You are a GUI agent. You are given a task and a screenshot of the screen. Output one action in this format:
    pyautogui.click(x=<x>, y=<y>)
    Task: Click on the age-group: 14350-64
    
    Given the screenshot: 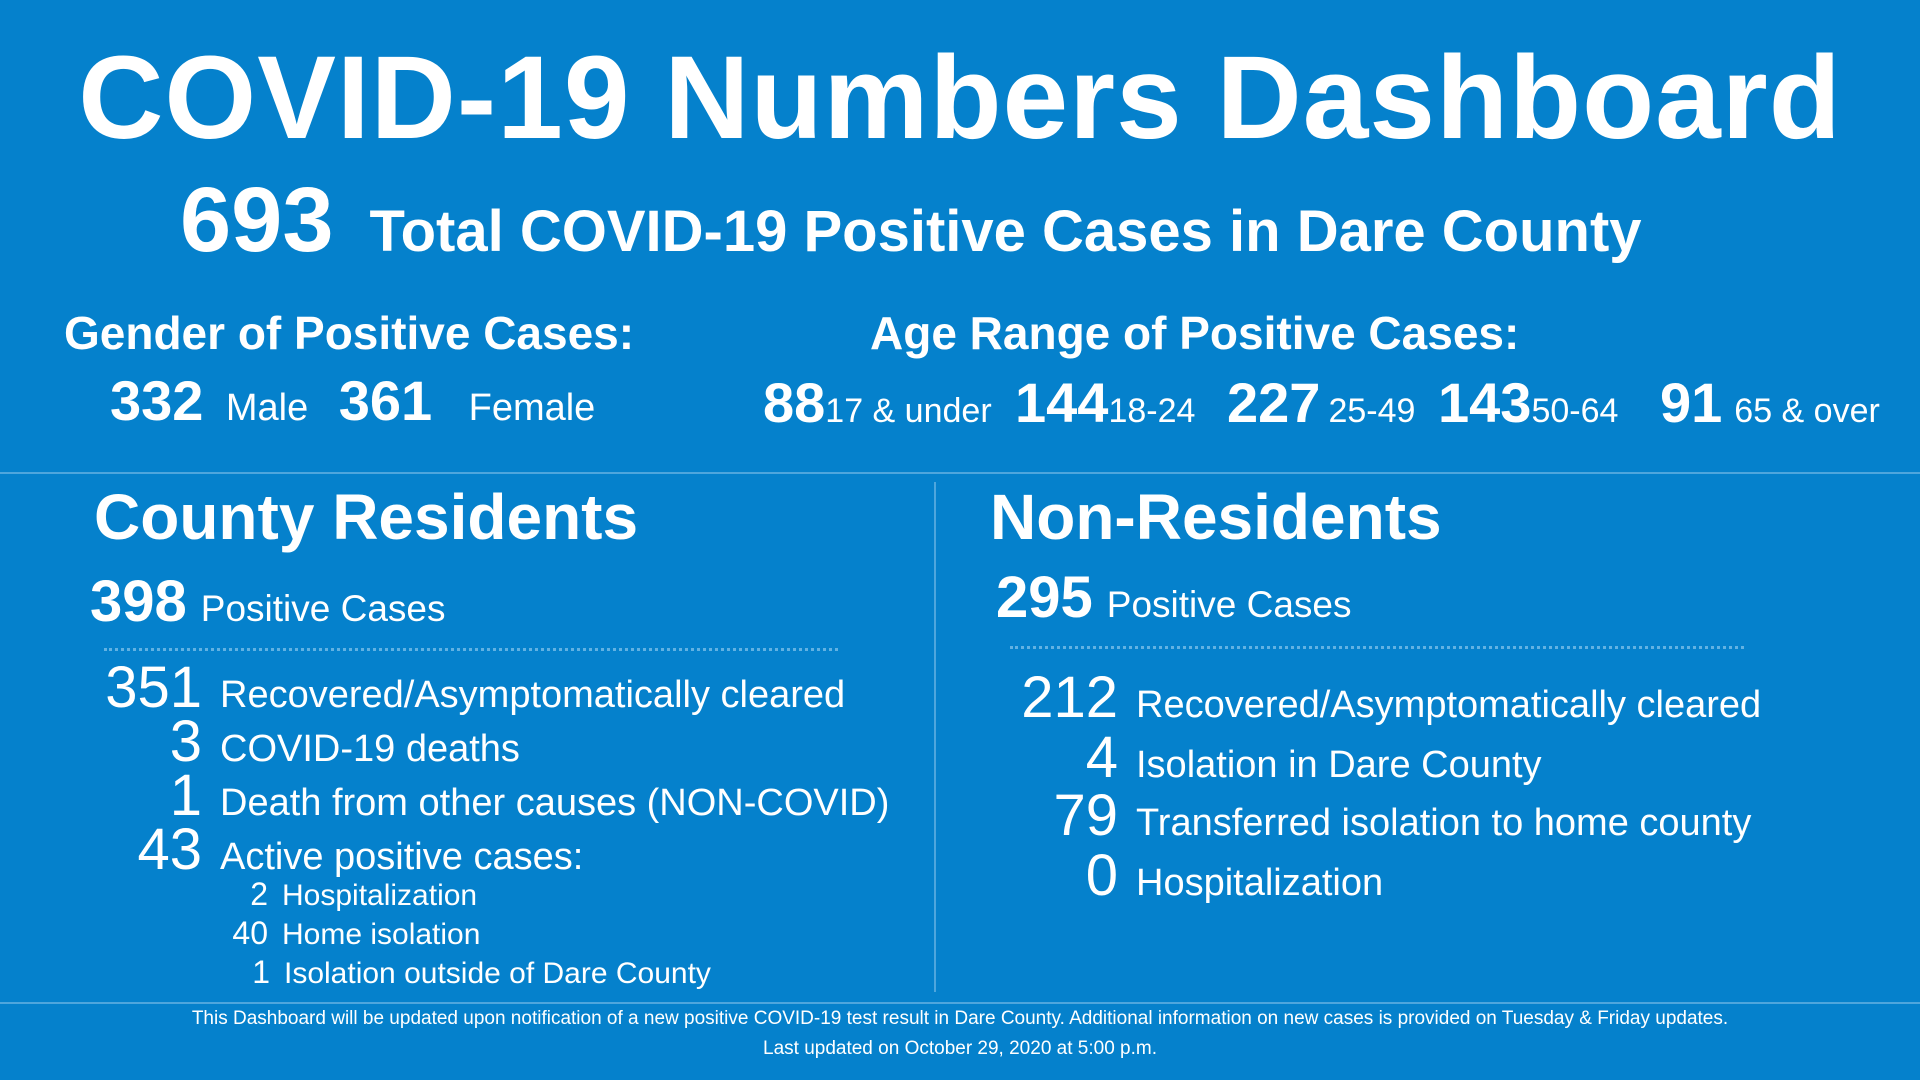 What is the action you would take?
    pyautogui.click(x=1528, y=402)
    